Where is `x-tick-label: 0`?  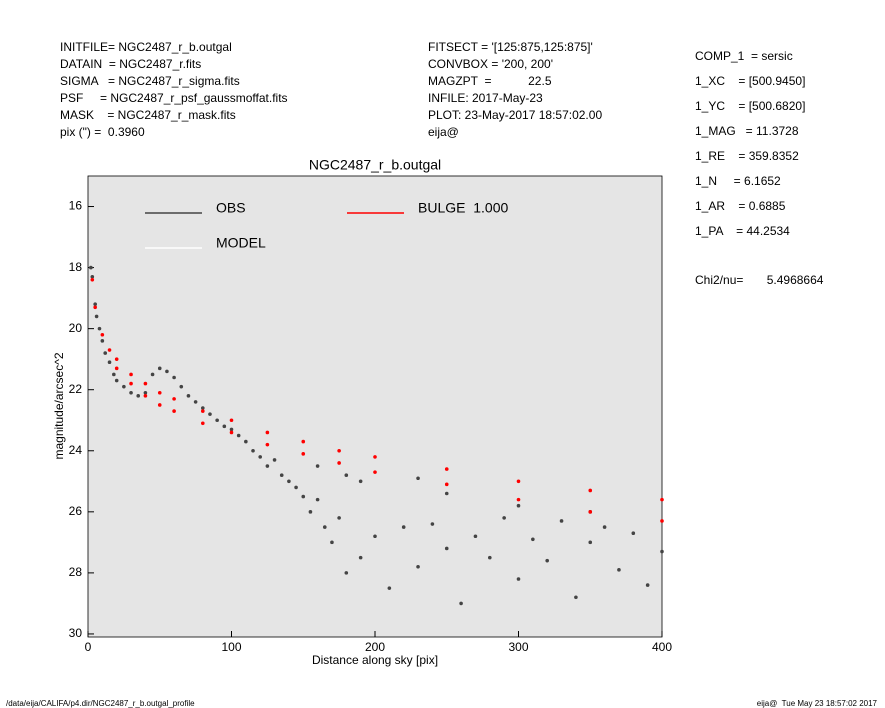
x-tick-label: 0 is located at coordinates (88, 647).